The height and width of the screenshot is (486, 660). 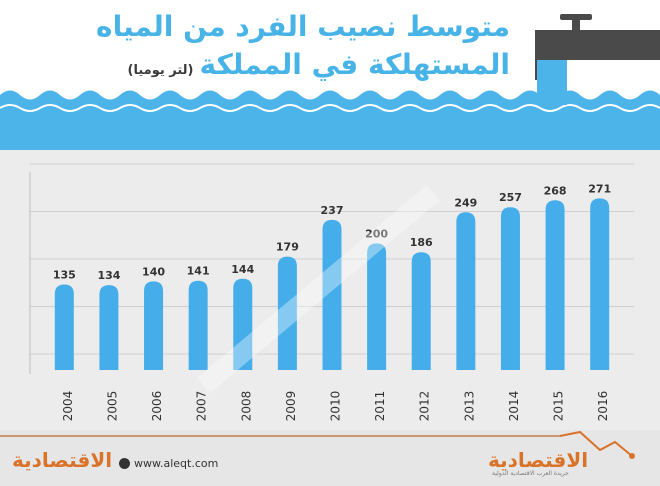 I want to click on x-tick-2011: 2011, so click(x=380, y=406).